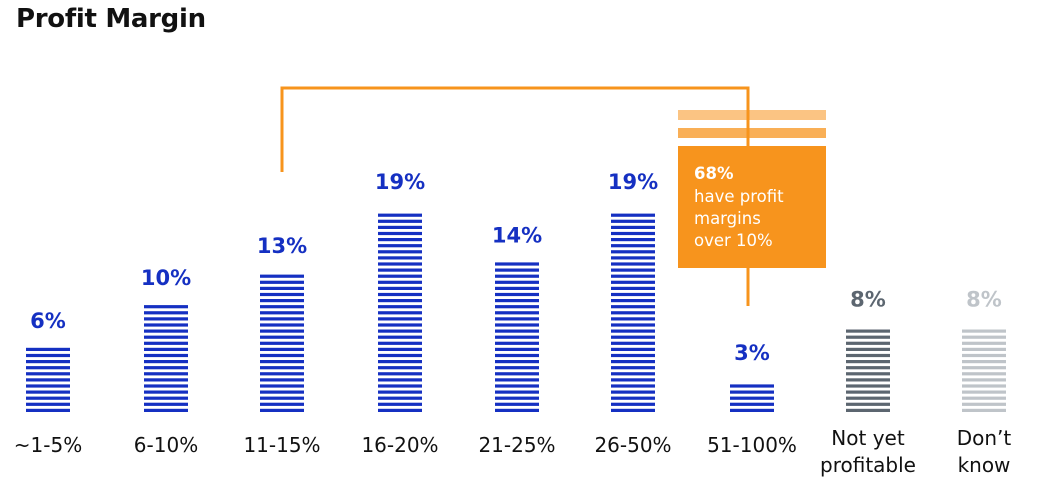 The image size is (1064, 479). Describe the element at coordinates (868, 465) in the screenshot. I see `x-tick-label: profitable` at that location.